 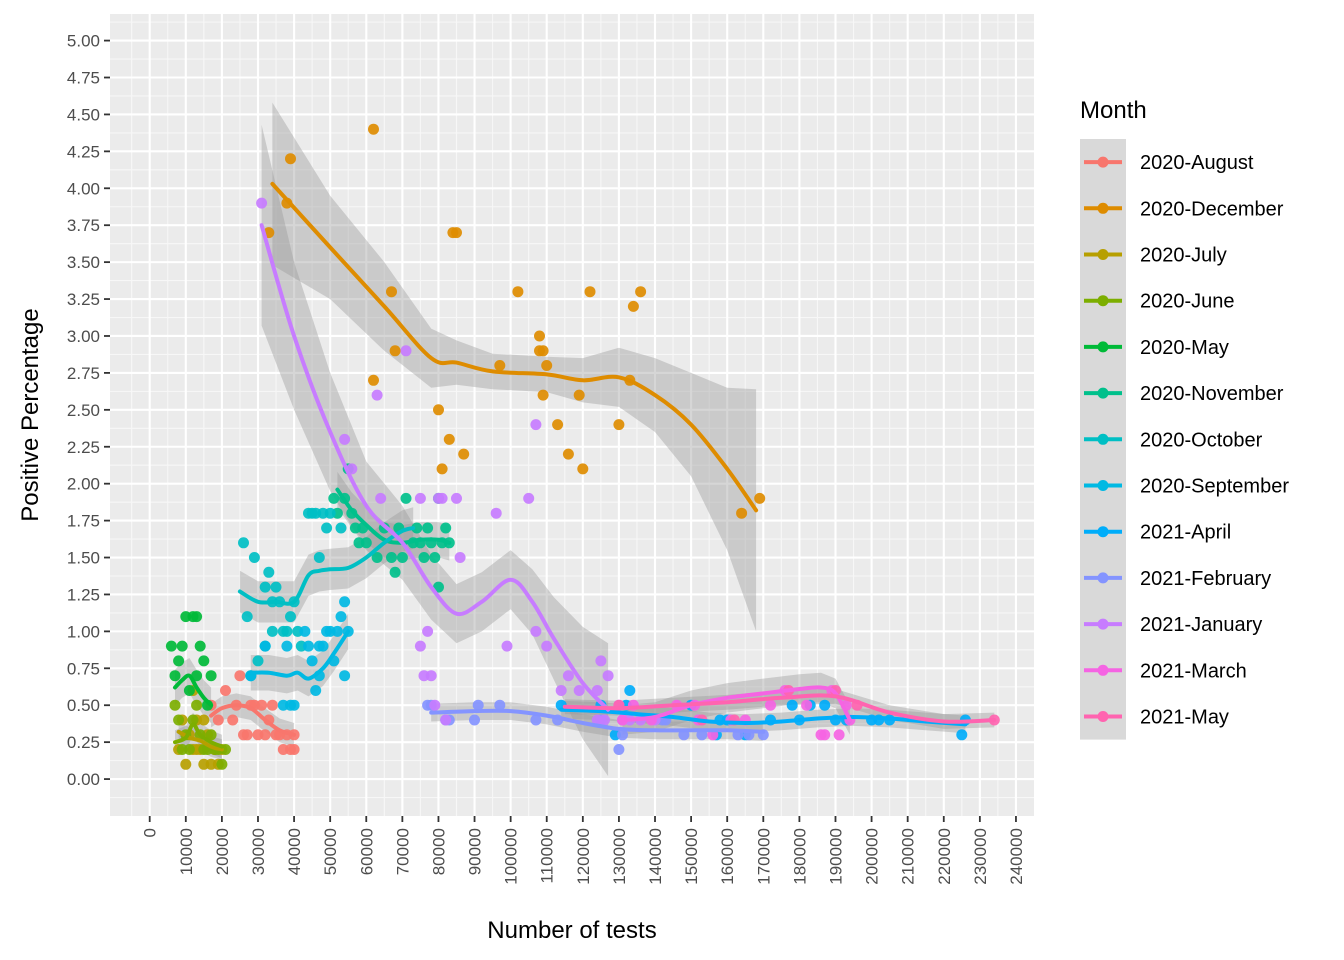 What do you see at coordinates (30, 414) in the screenshot?
I see `y-axis-title: Positive Percentage` at bounding box center [30, 414].